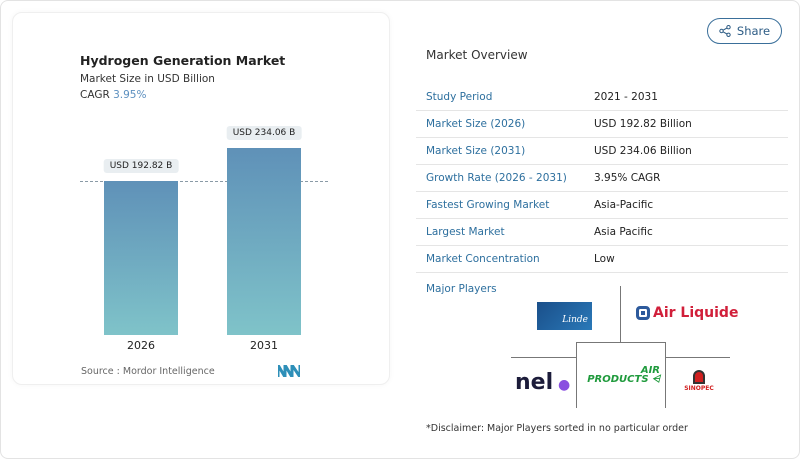 Image resolution: width=800 pixels, height=459 pixels. What do you see at coordinates (204, 181) in the screenshot?
I see `reference-line` at bounding box center [204, 181].